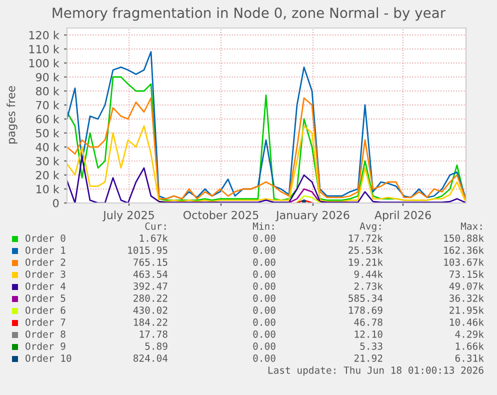  Describe the element at coordinates (151, 286) in the screenshot. I see `text: 392.47` at that location.